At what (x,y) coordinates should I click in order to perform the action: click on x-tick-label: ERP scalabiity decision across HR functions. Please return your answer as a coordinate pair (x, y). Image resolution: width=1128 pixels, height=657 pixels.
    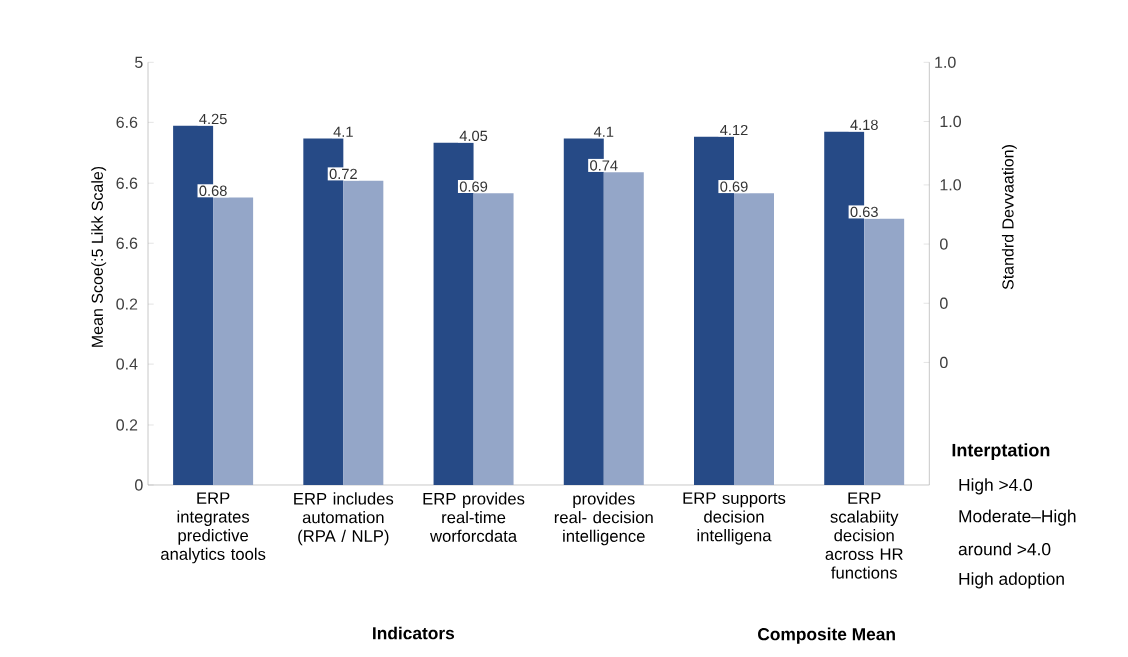
    Looking at the image, I should click on (864, 535).